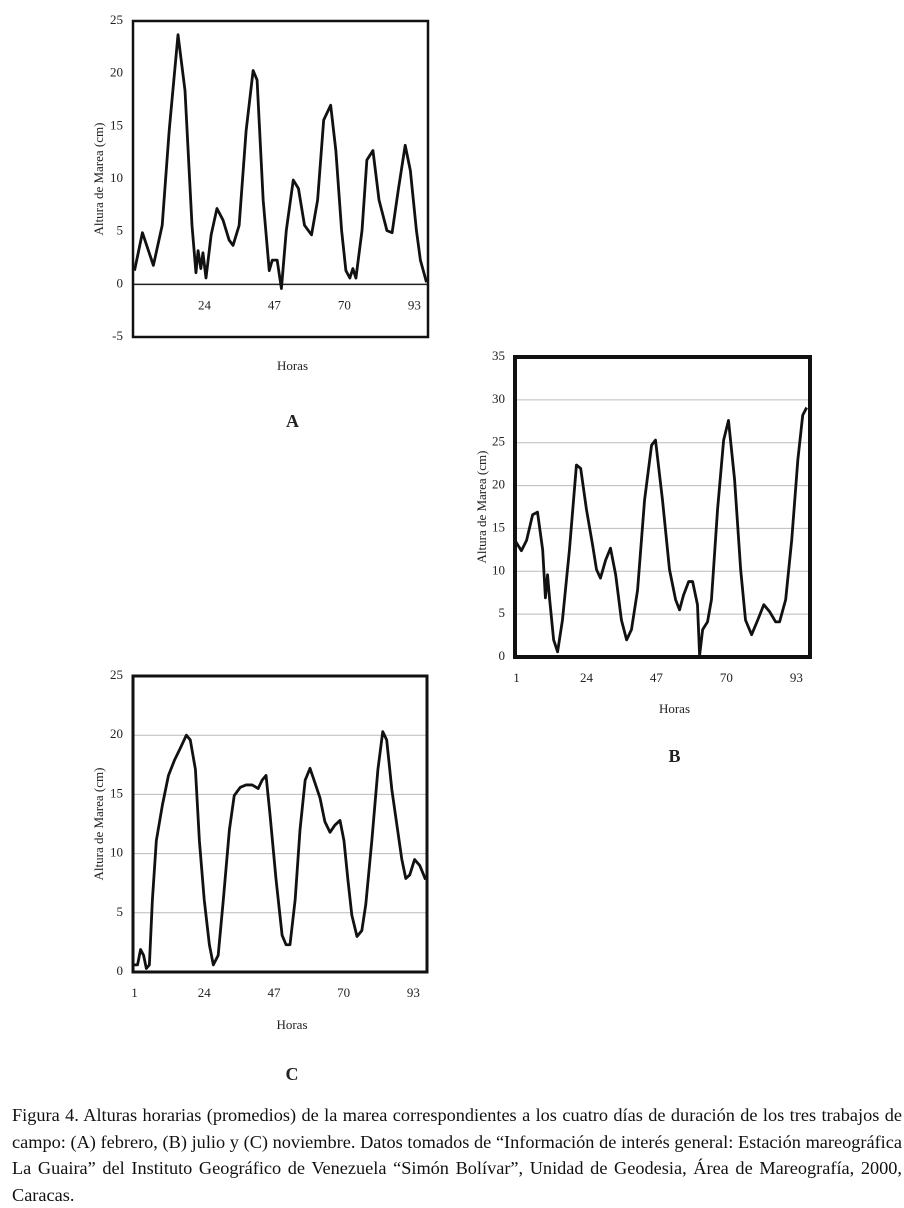 The width and height of the screenshot is (904, 1208). Describe the element at coordinates (498, 355) in the screenshot. I see `y-tick-label: 35` at that location.